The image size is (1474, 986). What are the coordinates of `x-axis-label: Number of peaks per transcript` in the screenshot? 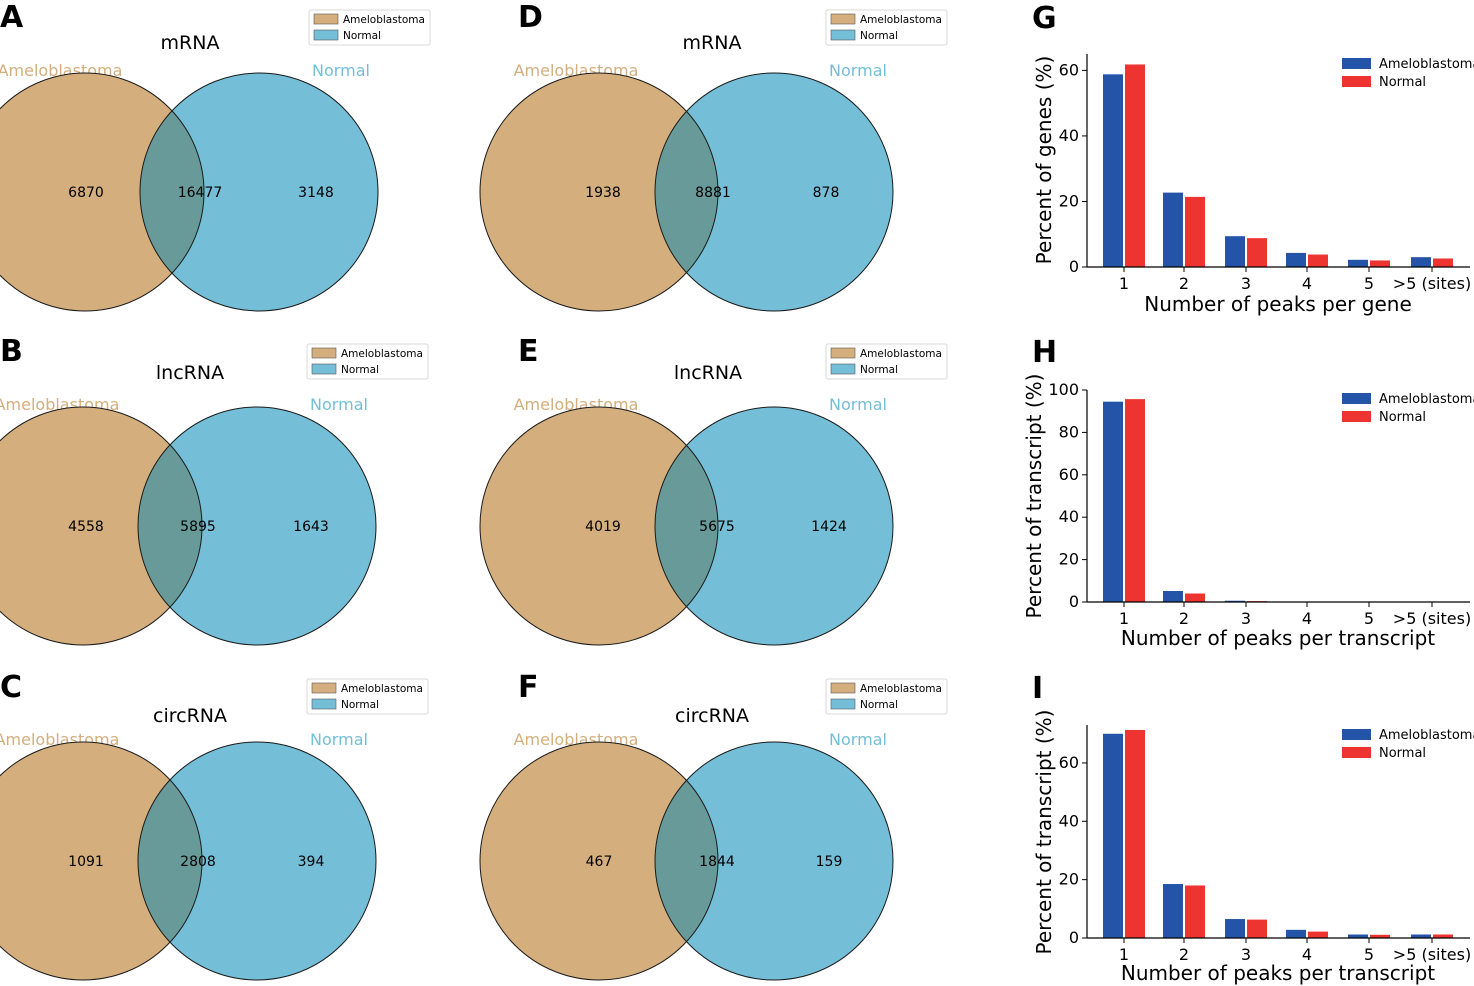 It's located at (1278, 638).